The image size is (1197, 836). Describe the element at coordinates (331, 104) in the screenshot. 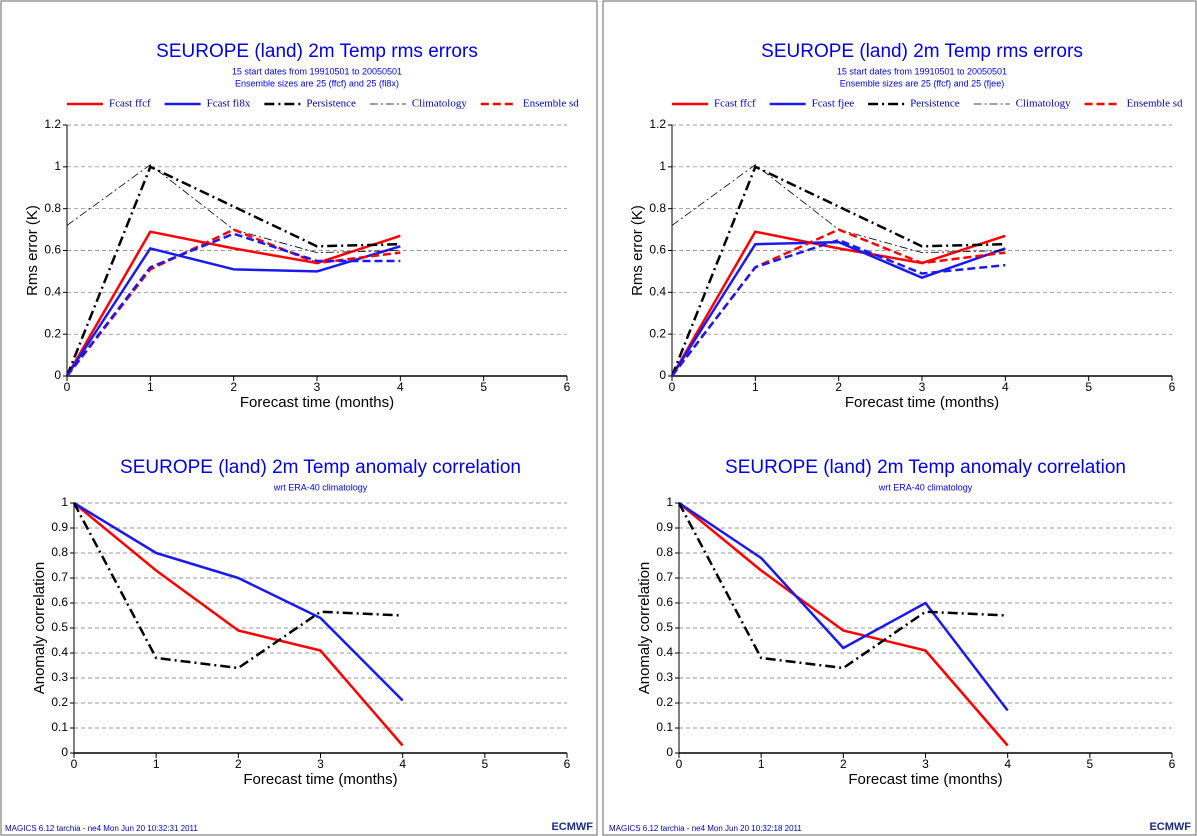

I see `legend-label: Persistence` at that location.